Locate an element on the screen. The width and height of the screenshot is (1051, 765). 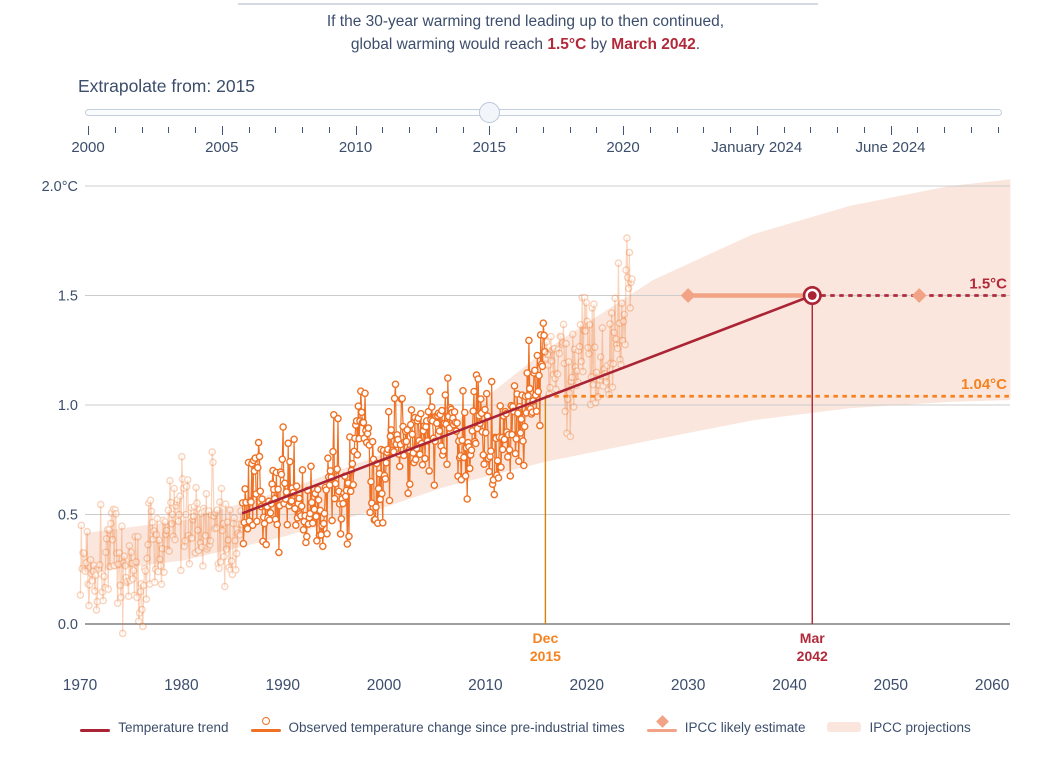
slider-axis-label: 2005 is located at coordinates (222, 147).